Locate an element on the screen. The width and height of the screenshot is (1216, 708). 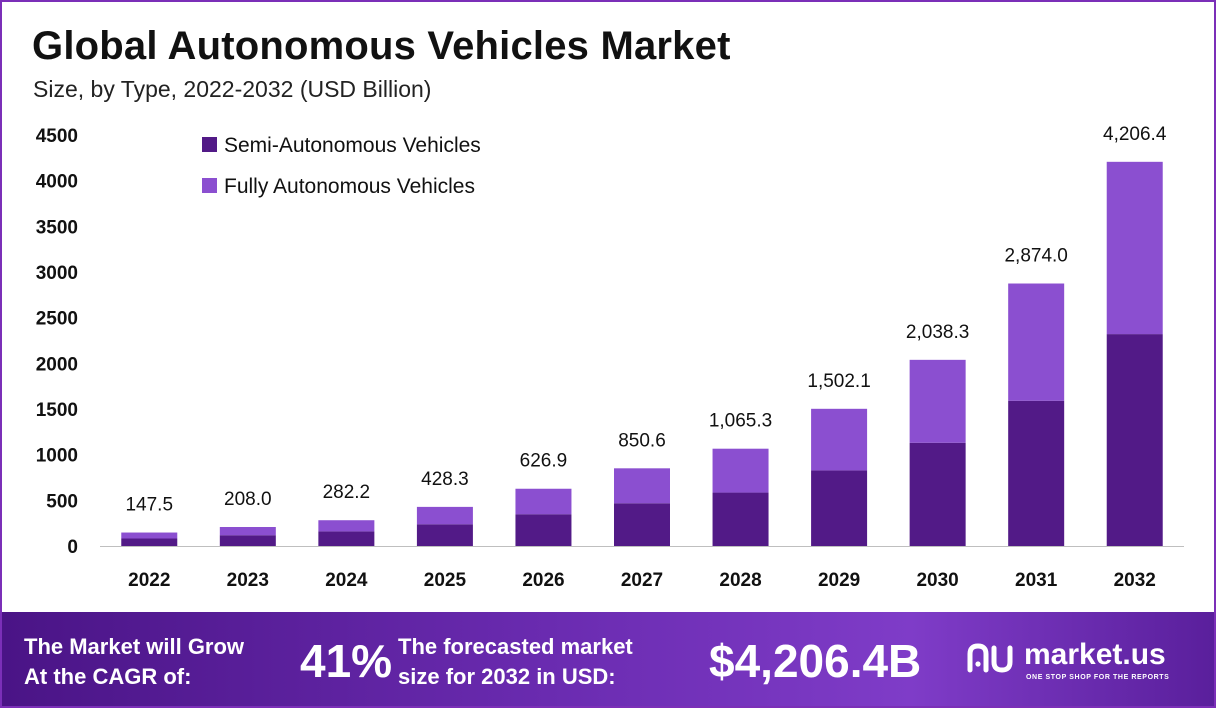
y-tick-label: 3000 is located at coordinates (57, 273).